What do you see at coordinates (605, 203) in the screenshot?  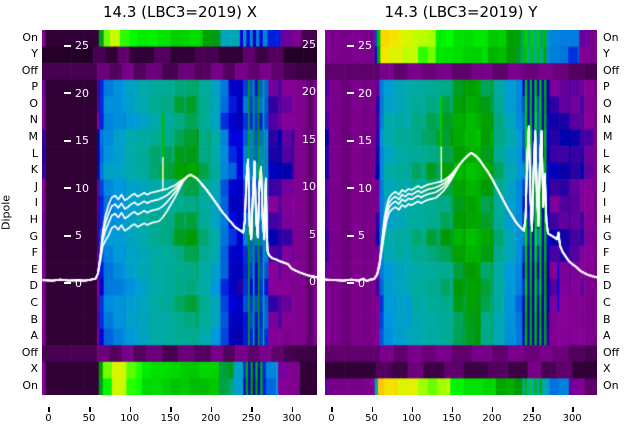 I see `row-label-right-10: I` at bounding box center [605, 203].